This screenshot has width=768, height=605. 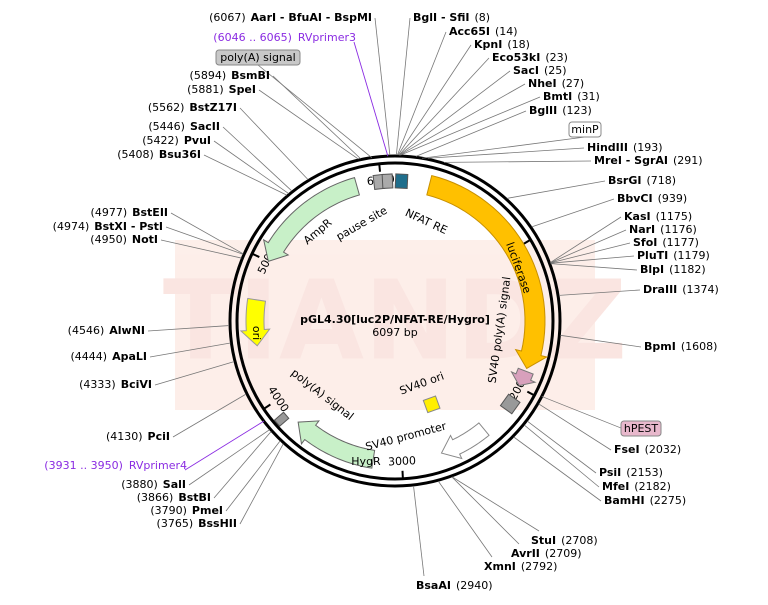 What do you see at coordinates (242, 89) in the screenshot?
I see `site-name: SpeI` at bounding box center [242, 89].